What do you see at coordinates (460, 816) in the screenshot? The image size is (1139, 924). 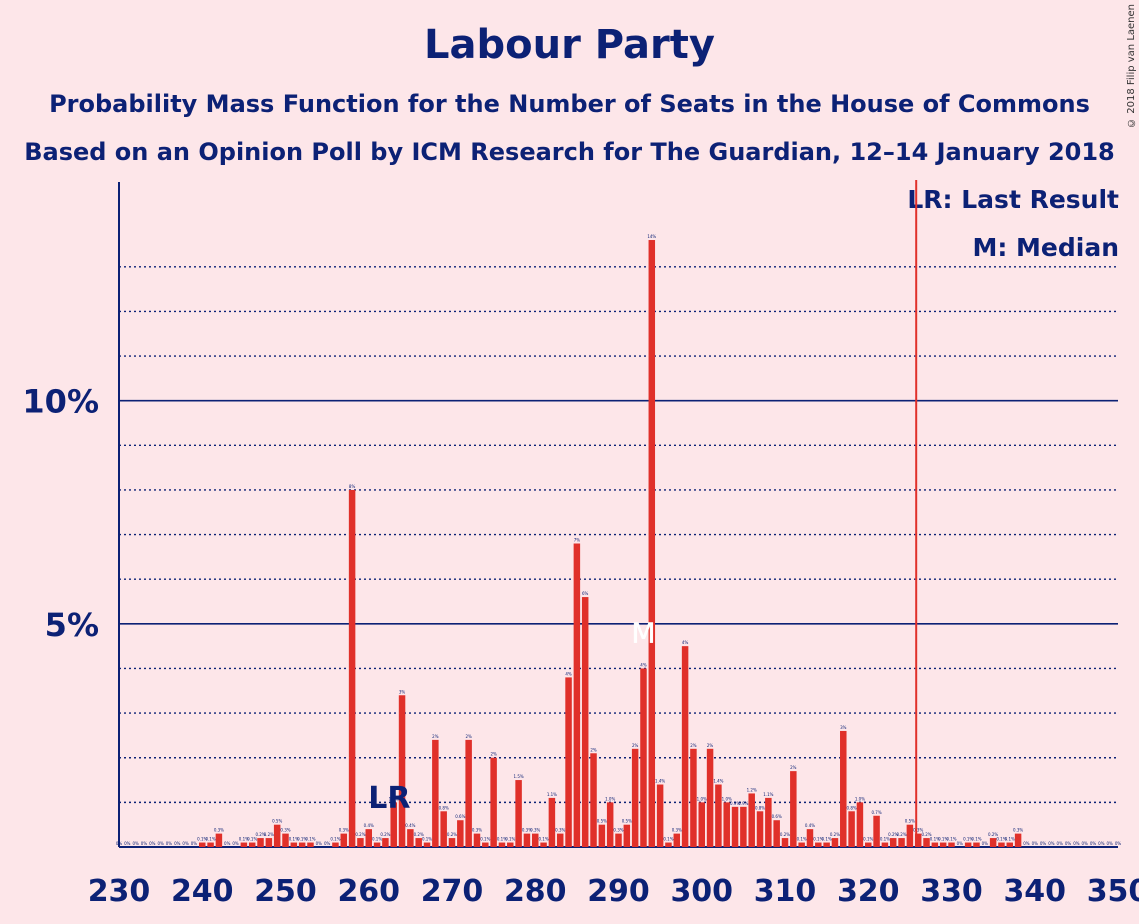 I see `bar-data-label: 0.6%` at bounding box center [460, 816].